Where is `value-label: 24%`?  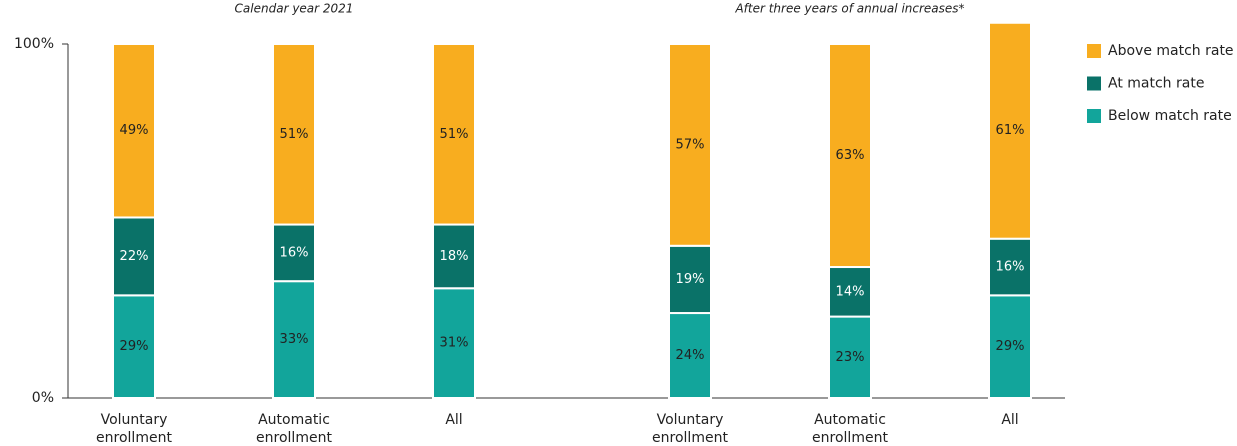 value-label: 24% is located at coordinates (690, 355).